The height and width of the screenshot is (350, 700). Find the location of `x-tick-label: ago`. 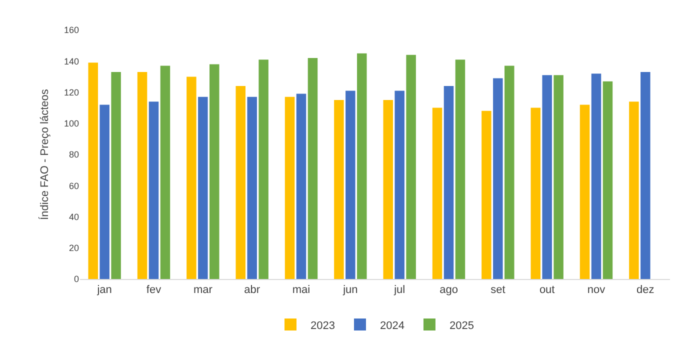

x-tick-label: ago is located at coordinates (449, 290).